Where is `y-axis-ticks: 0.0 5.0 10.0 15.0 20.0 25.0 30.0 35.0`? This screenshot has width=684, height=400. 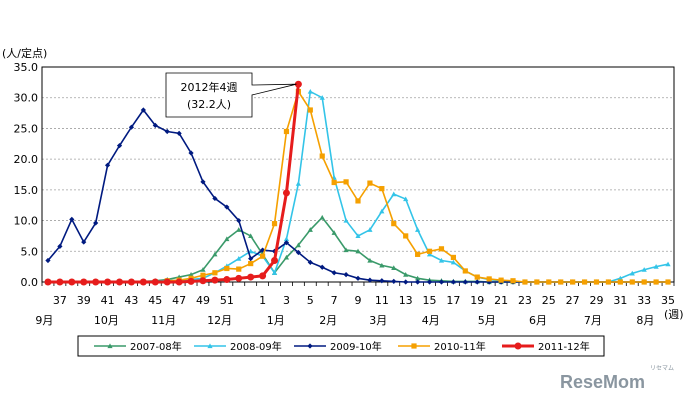 y-axis-ticks: 0.0 5.0 10.0 15.0 20.0 25.0 30.0 35.0 is located at coordinates (26, 175).